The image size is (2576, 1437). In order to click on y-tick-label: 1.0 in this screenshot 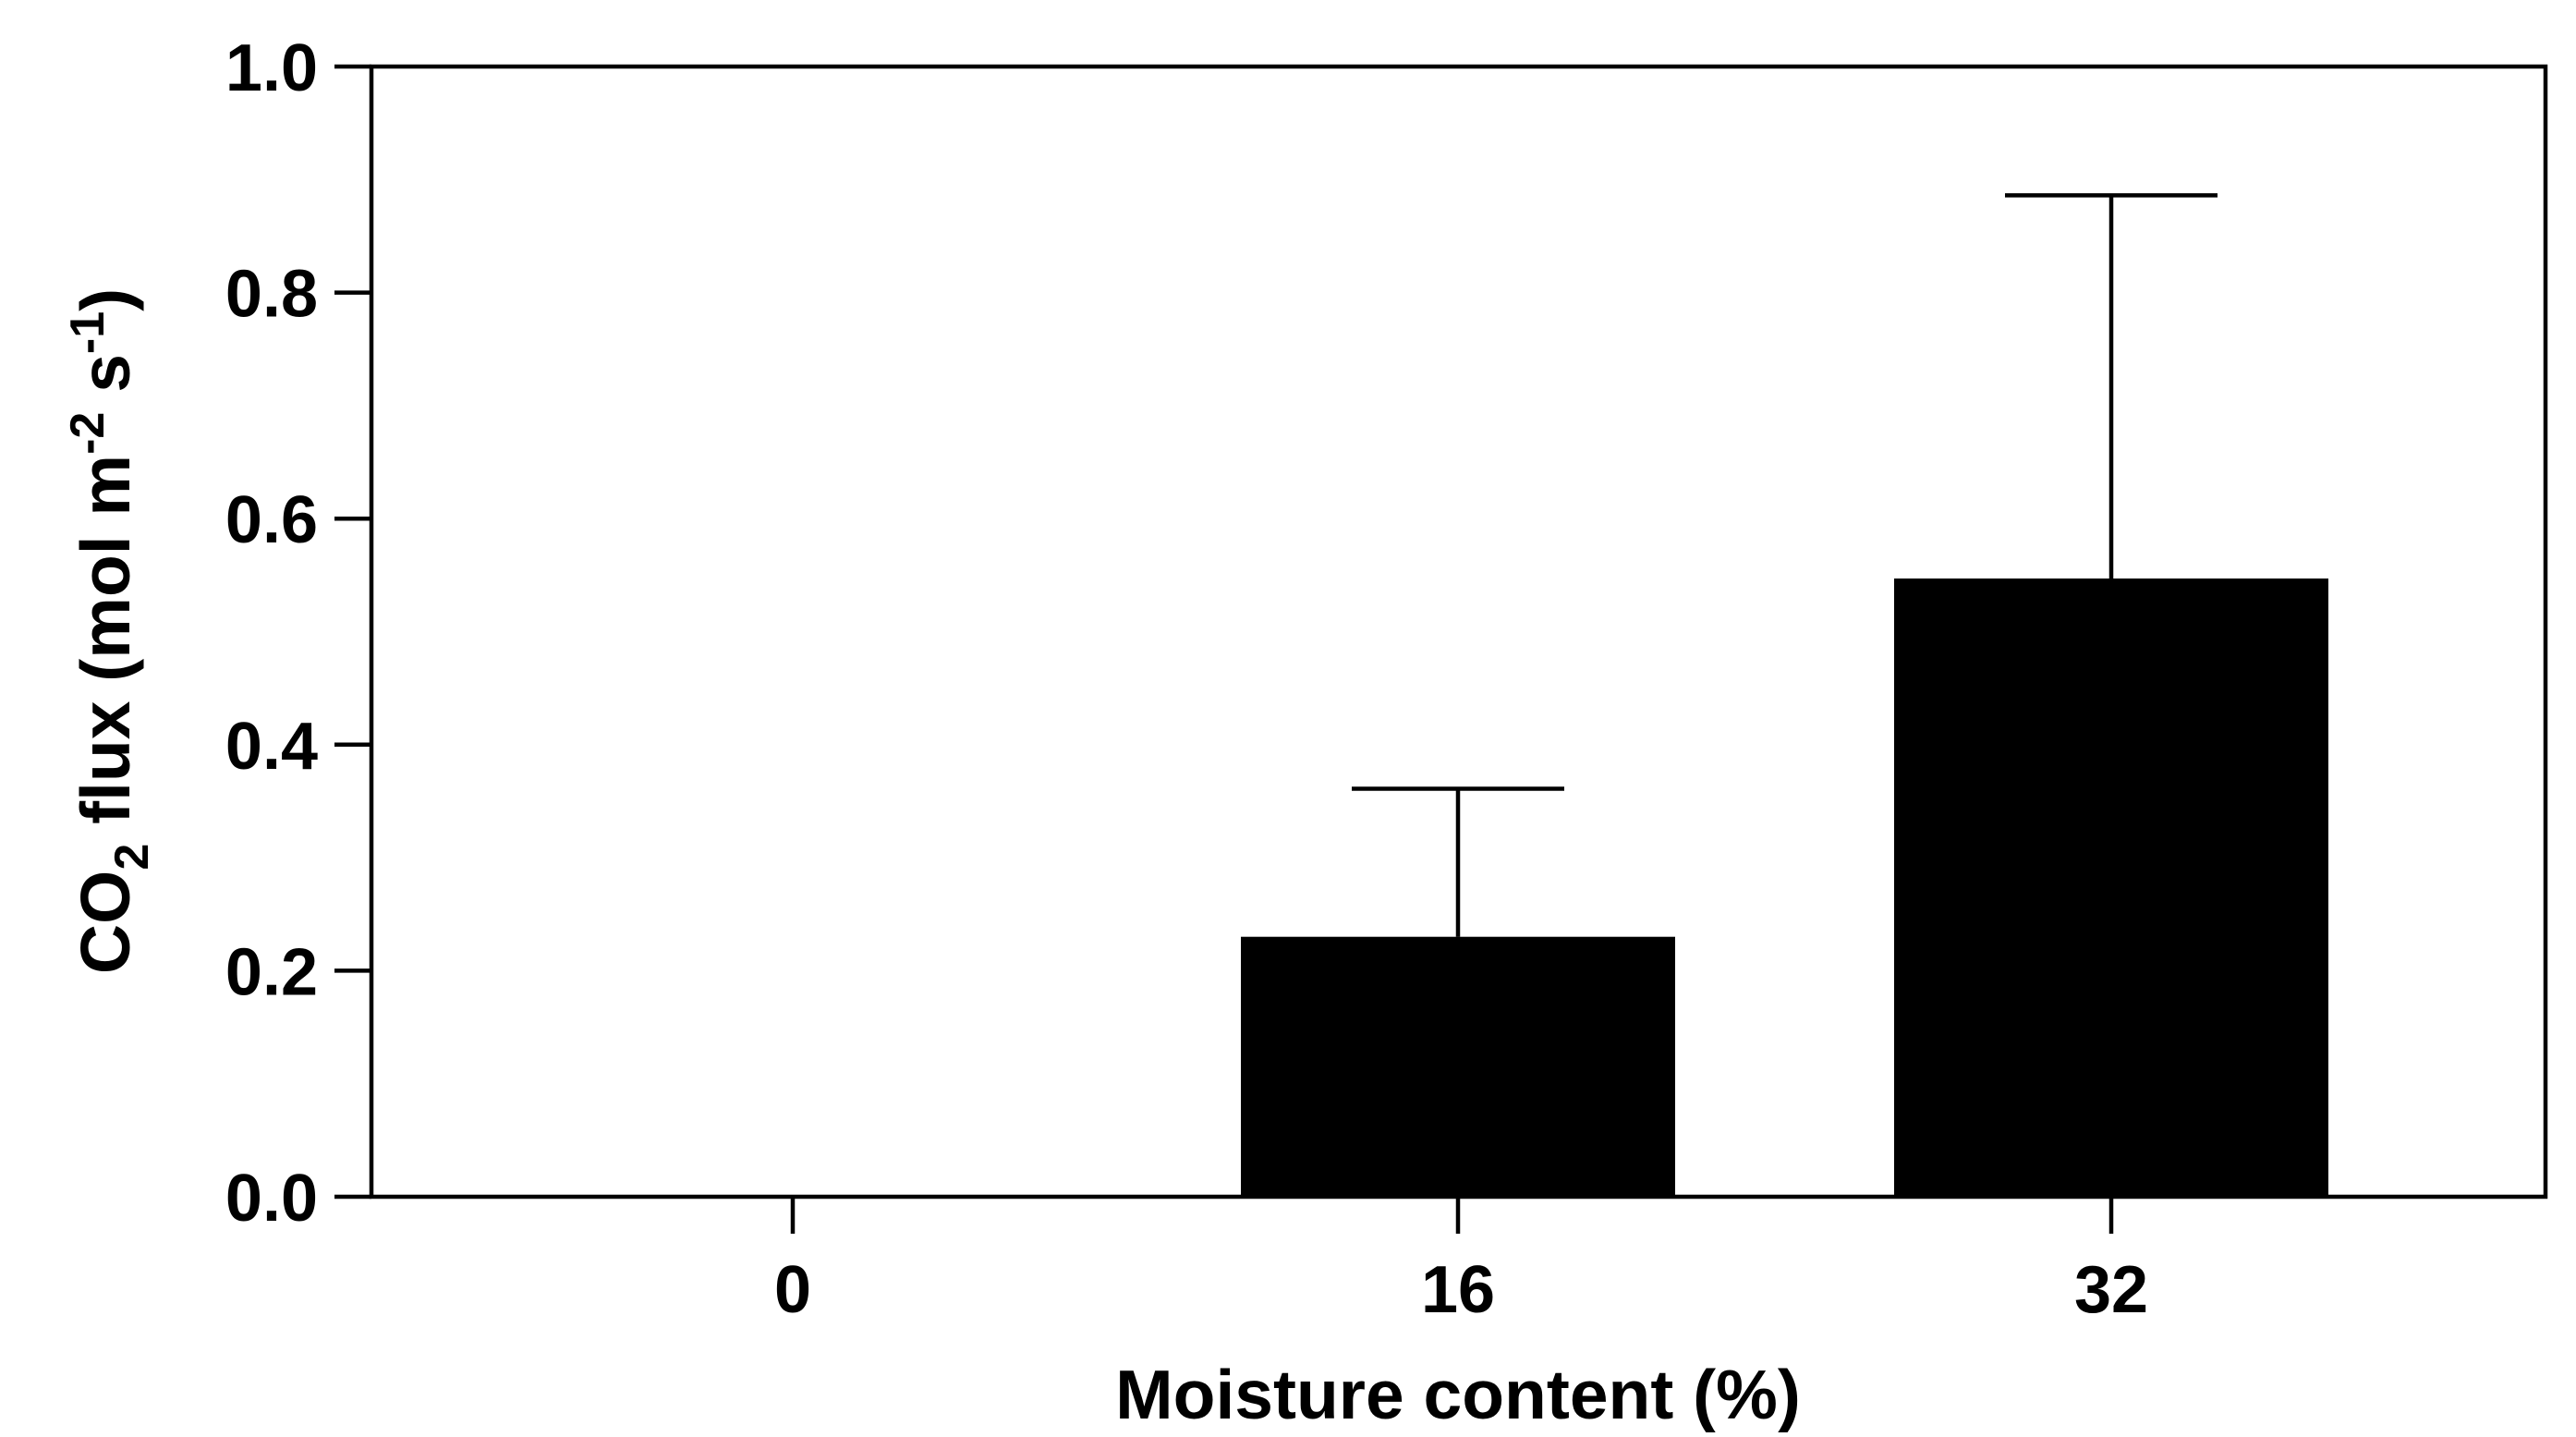, I will do `click(271, 68)`.